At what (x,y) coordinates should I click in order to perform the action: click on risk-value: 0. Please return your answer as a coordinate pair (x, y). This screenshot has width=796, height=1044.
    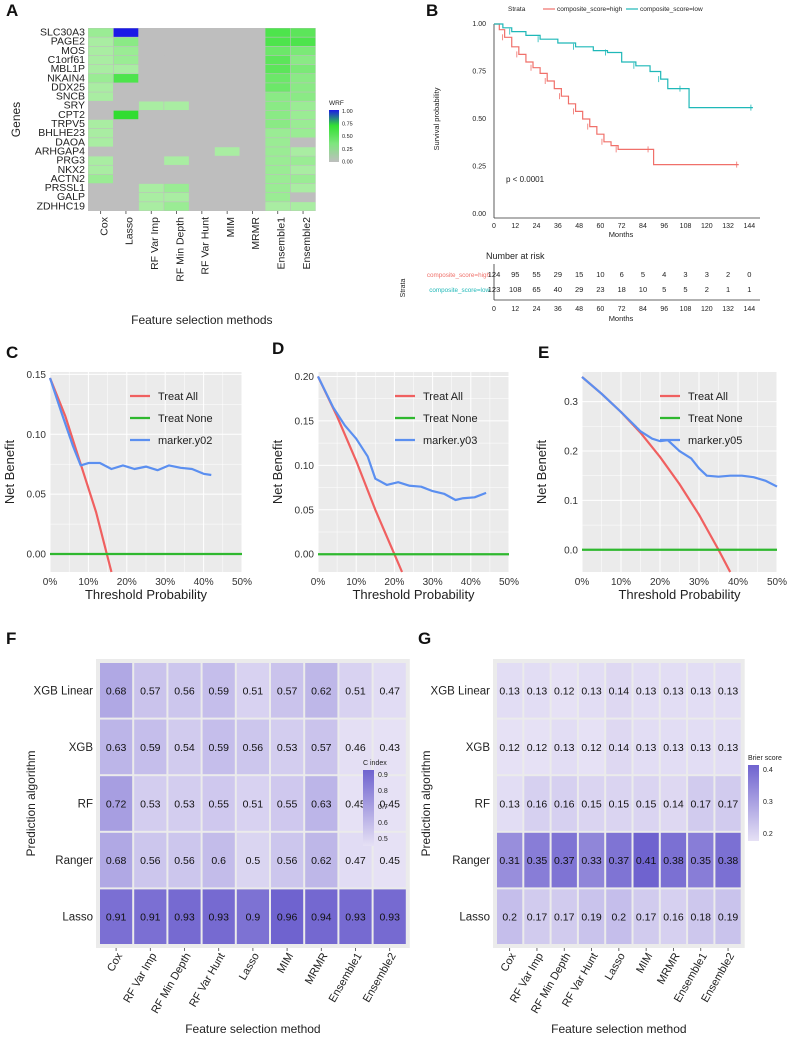
    Looking at the image, I should click on (749, 274).